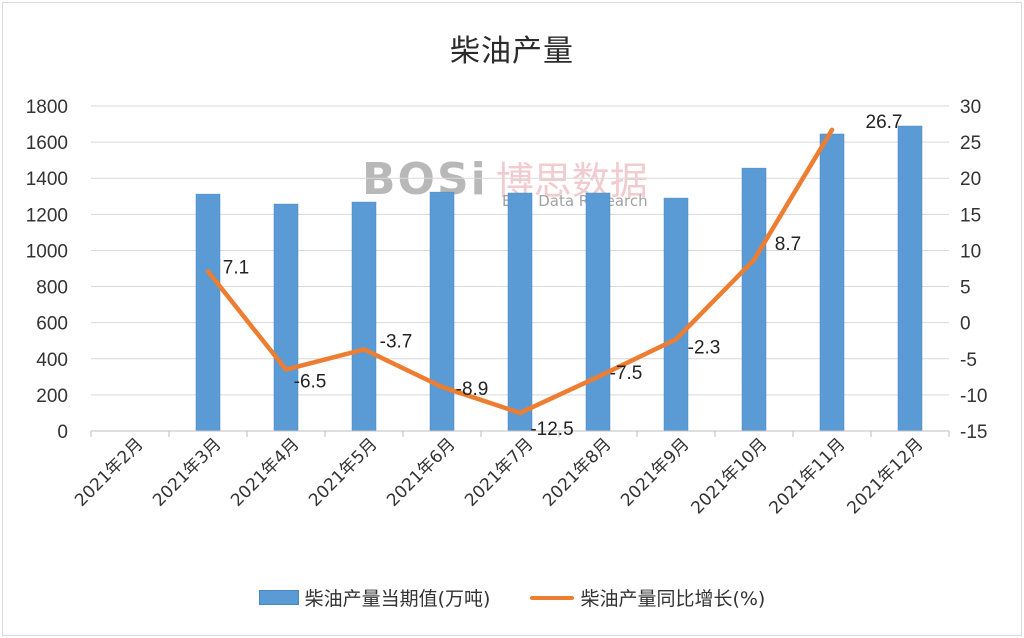 The width and height of the screenshot is (1024, 638). Describe the element at coordinates (512, 597) in the screenshot. I see `legend: 柴油产量当期值(万吨) 柴油产量同比增长(%)` at that location.